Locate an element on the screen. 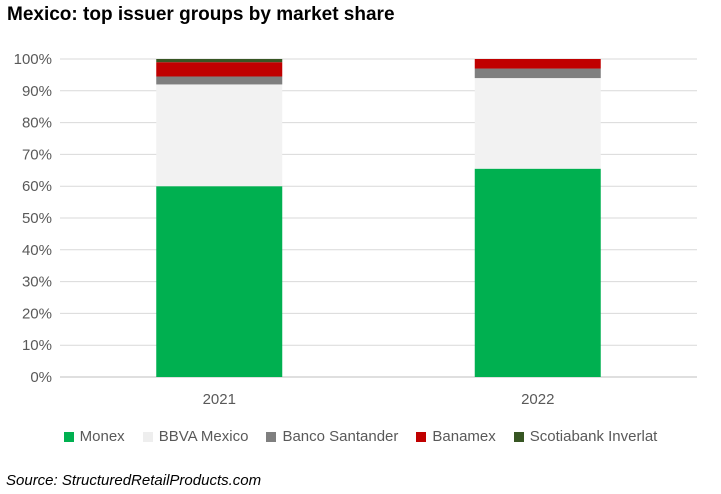 The image size is (721, 494). legend-item: Monex is located at coordinates (94, 436).